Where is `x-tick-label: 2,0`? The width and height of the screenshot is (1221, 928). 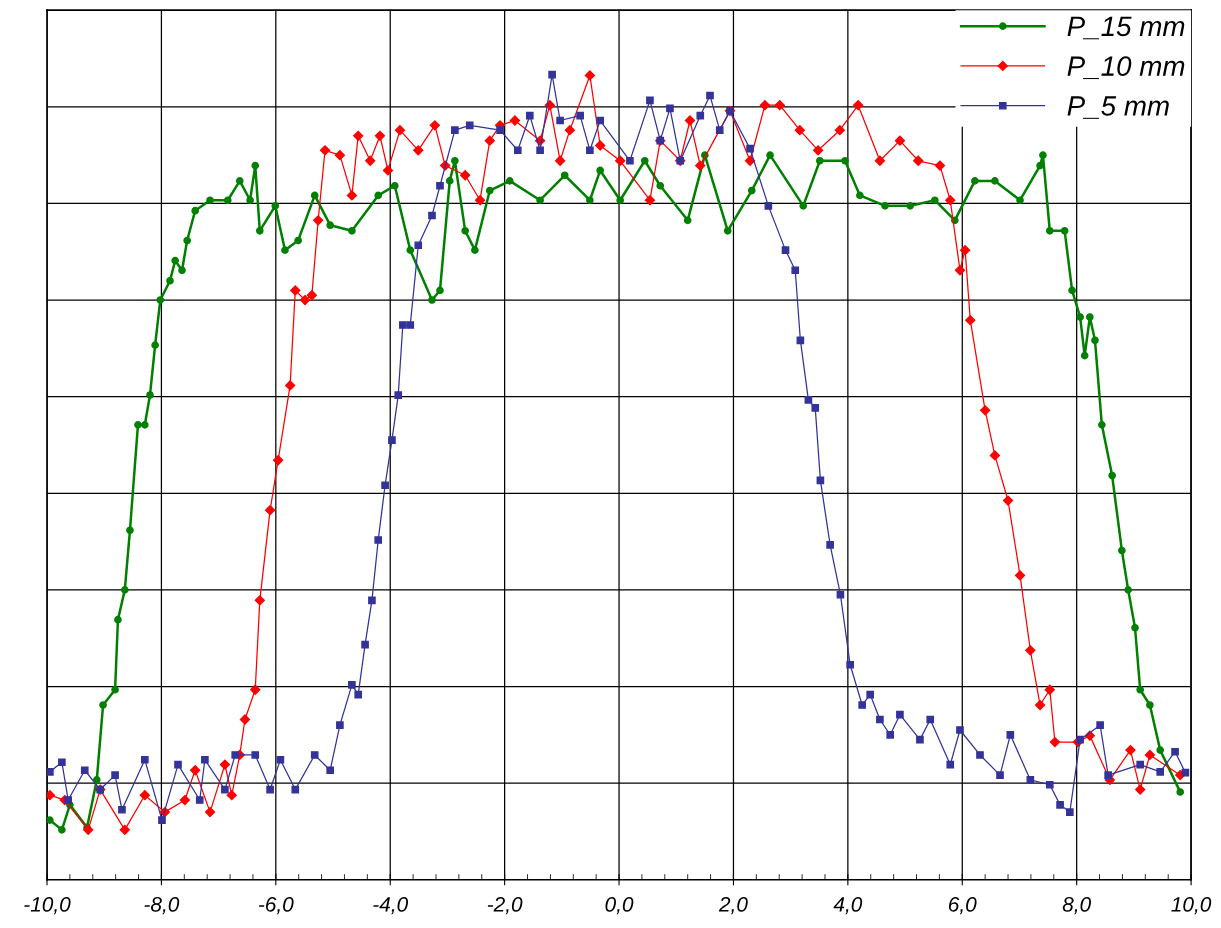
x-tick-label: 2,0 is located at coordinates (733, 905).